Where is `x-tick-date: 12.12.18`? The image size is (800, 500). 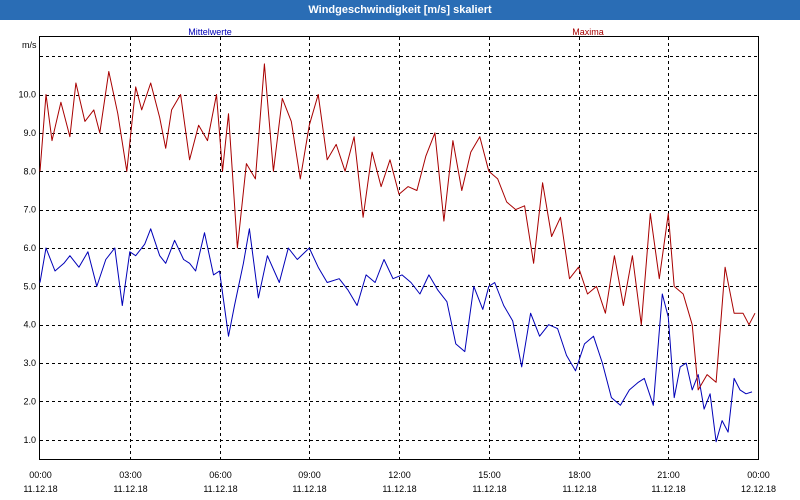
x-tick-date: 12.12.18 is located at coordinates (758, 489).